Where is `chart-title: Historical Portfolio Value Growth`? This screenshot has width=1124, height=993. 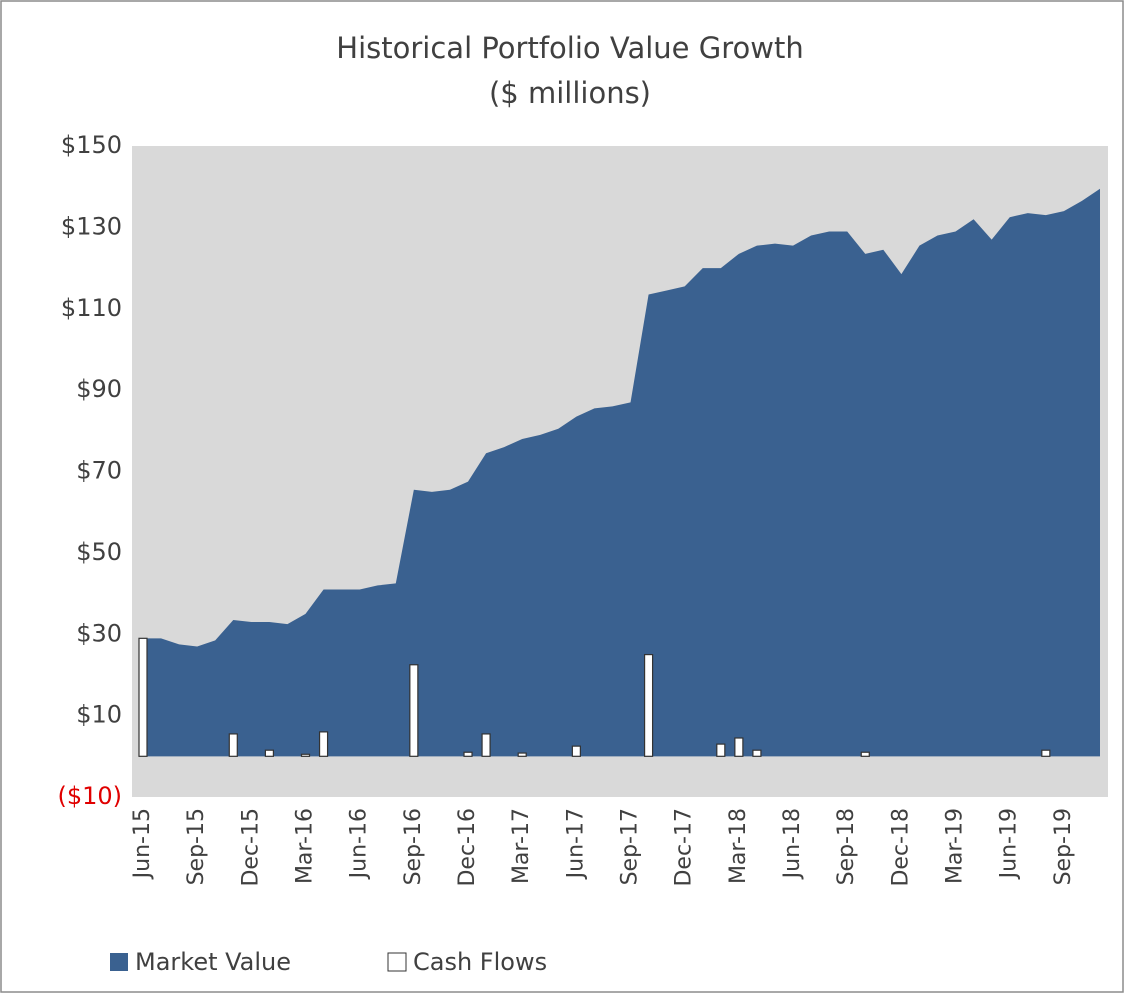
chart-title: Historical Portfolio Value Growth is located at coordinates (569, 48).